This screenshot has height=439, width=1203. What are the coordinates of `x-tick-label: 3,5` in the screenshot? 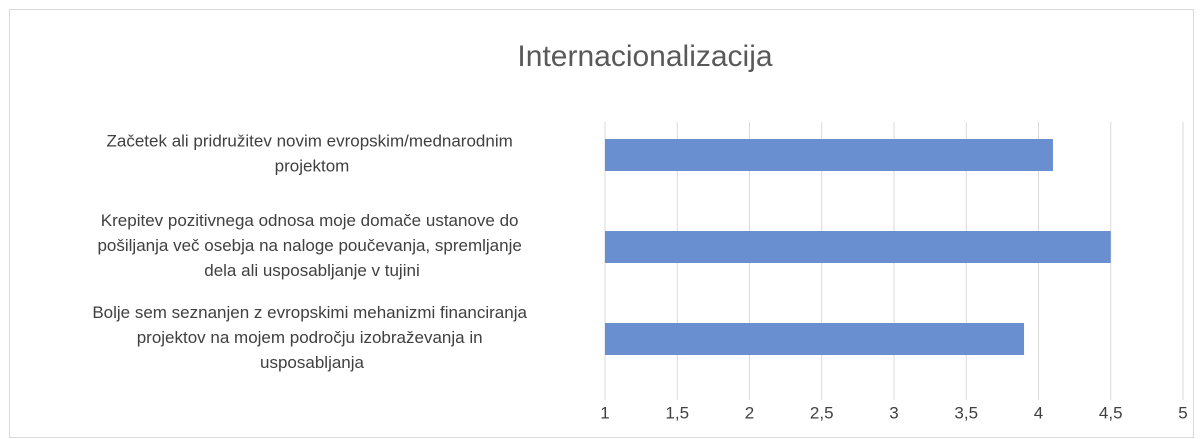 It's located at (966, 412).